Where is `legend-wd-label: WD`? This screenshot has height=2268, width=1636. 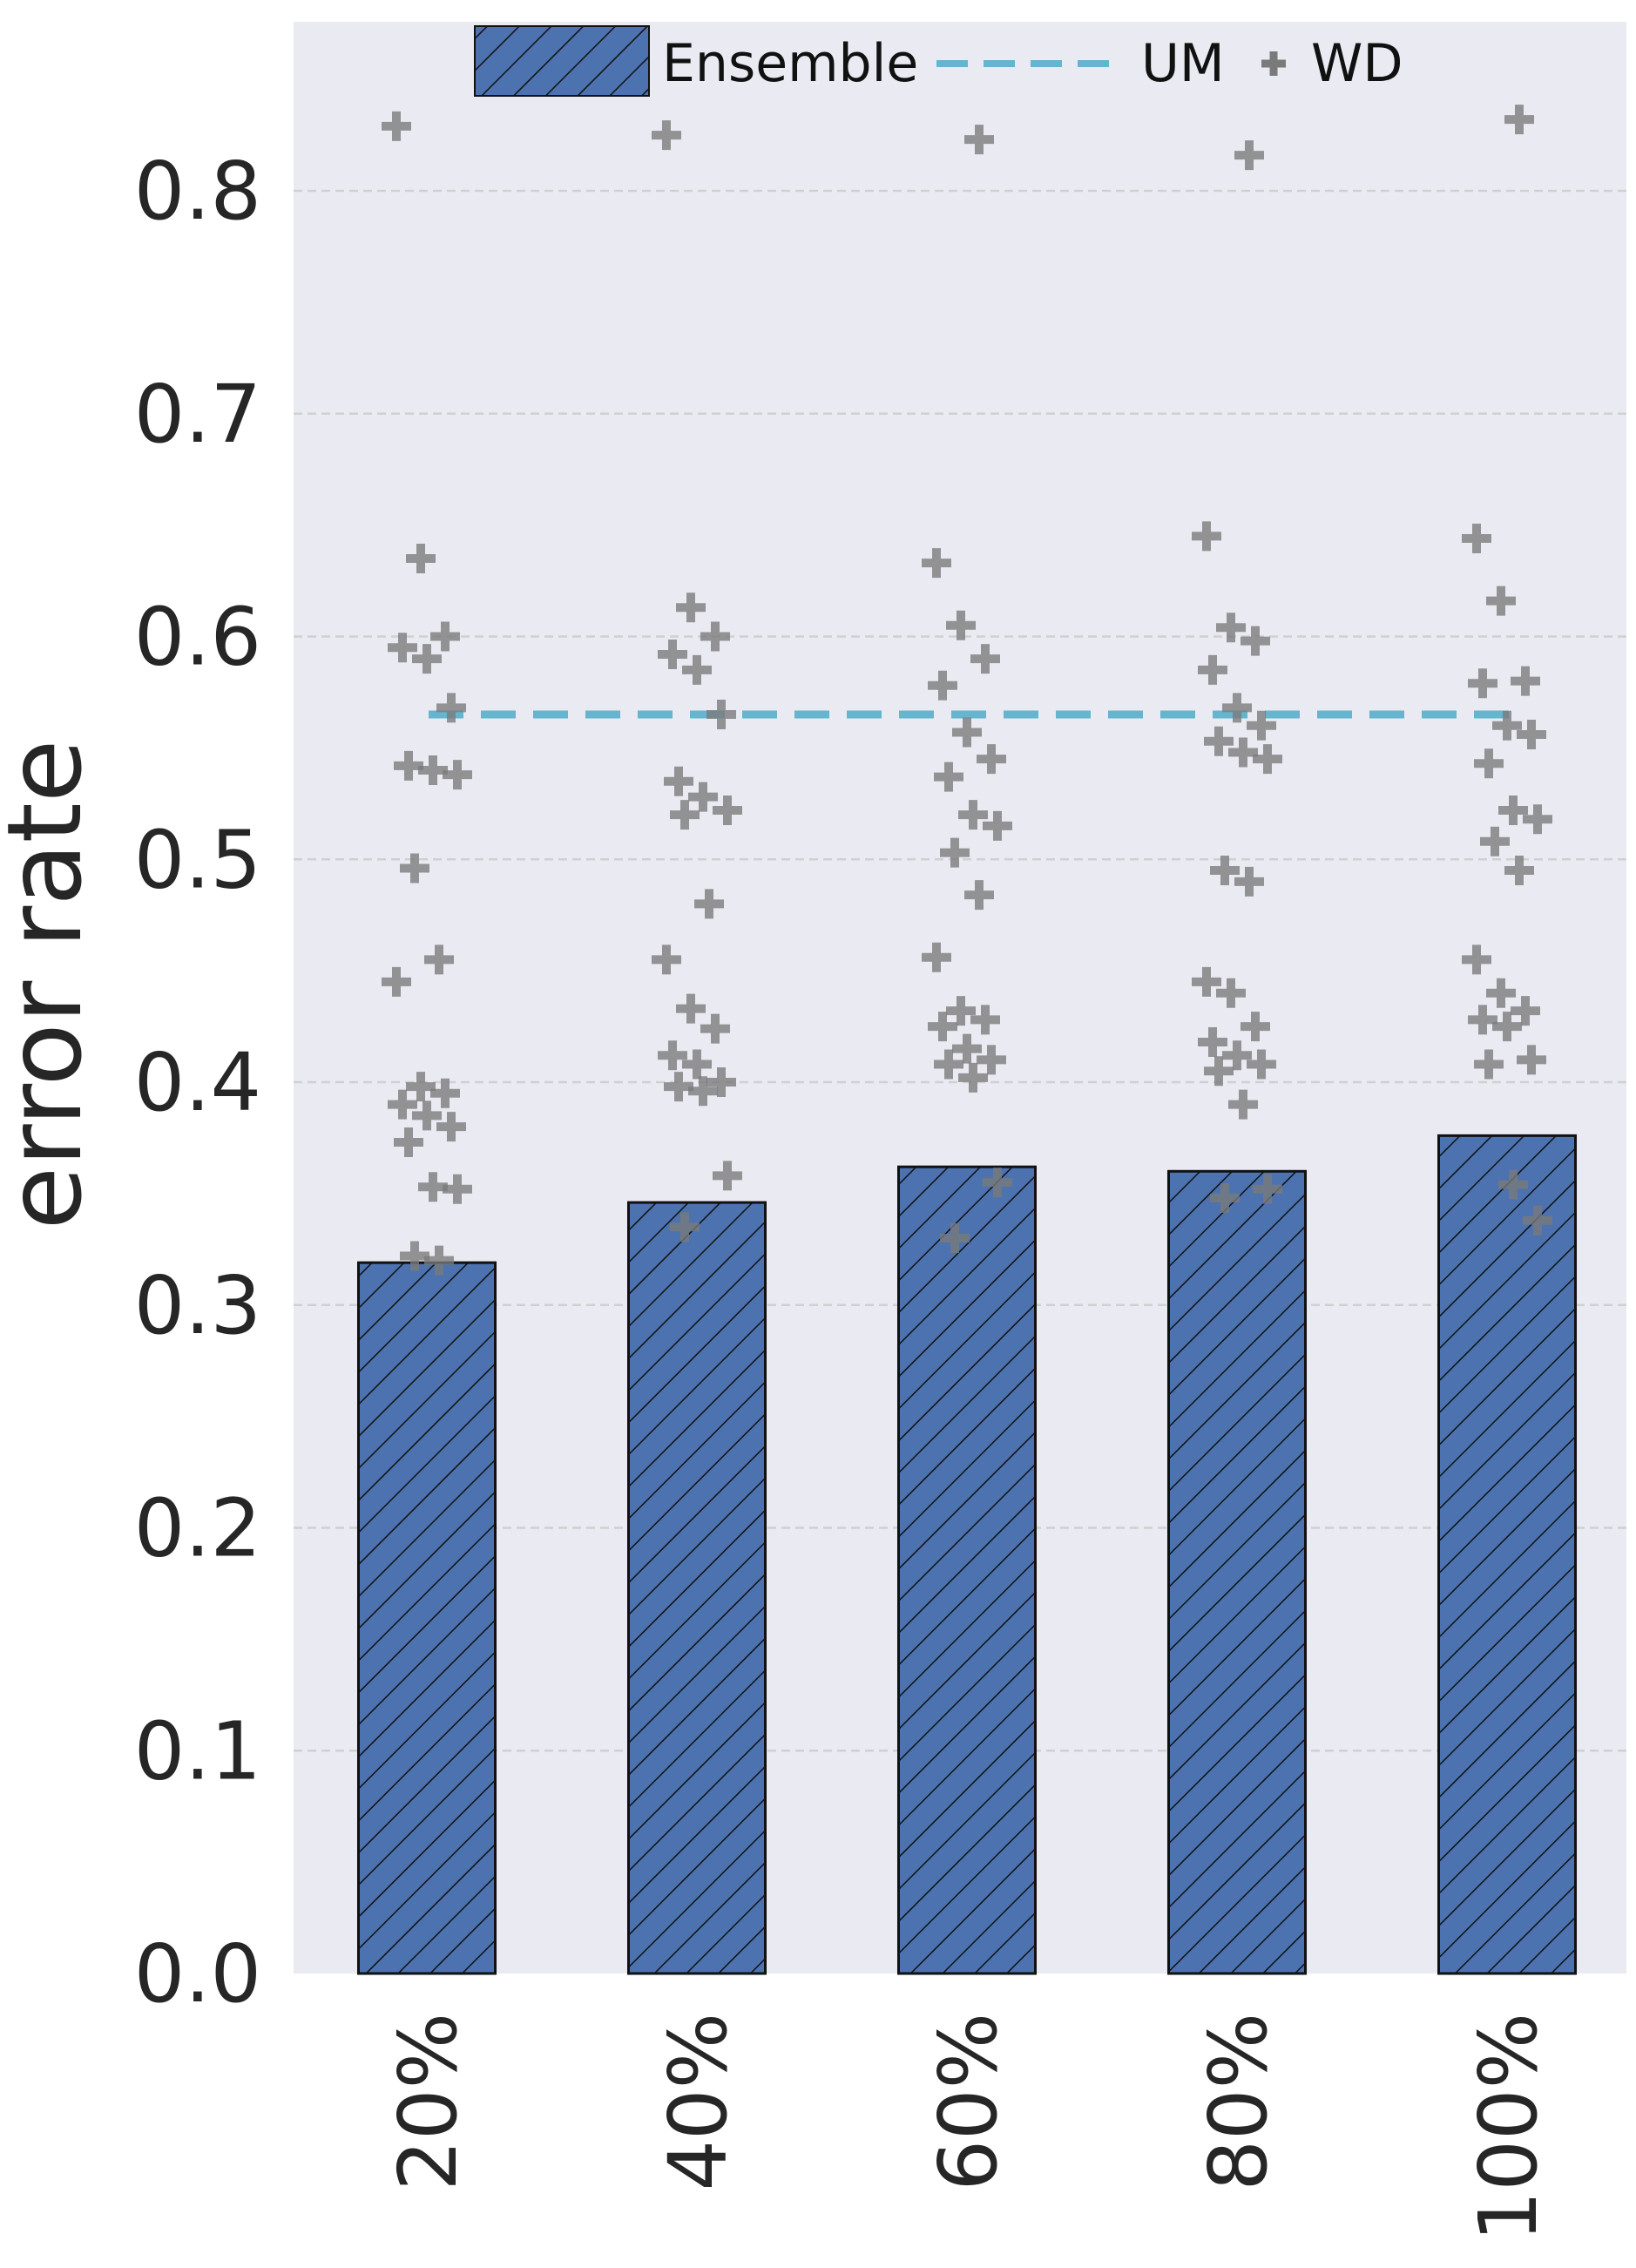
legend-wd-label: WD is located at coordinates (1357, 63).